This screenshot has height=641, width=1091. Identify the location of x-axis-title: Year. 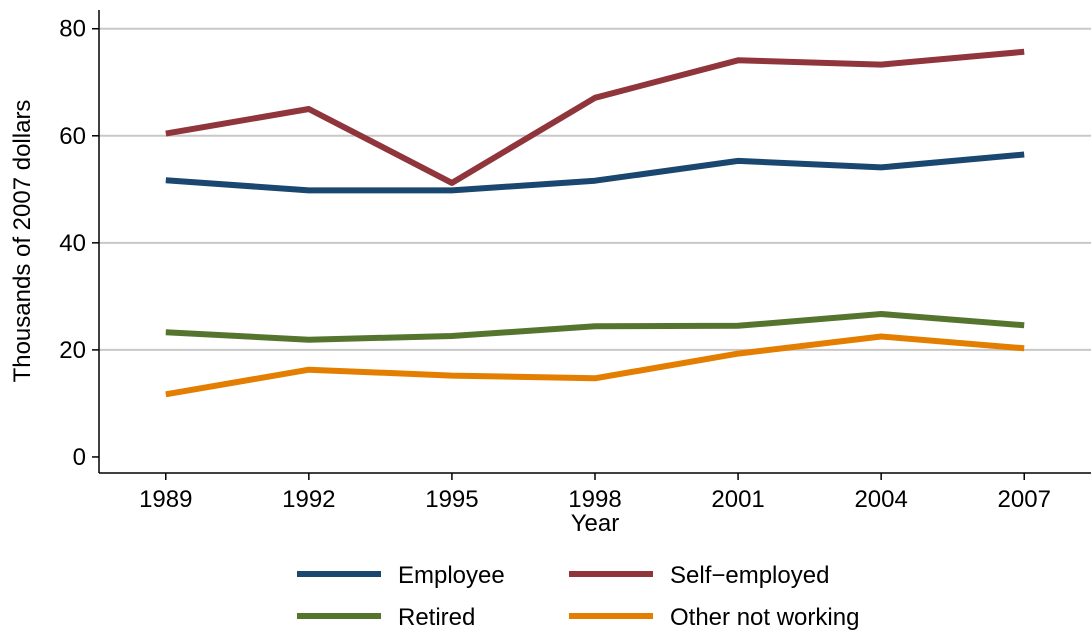
(595, 523).